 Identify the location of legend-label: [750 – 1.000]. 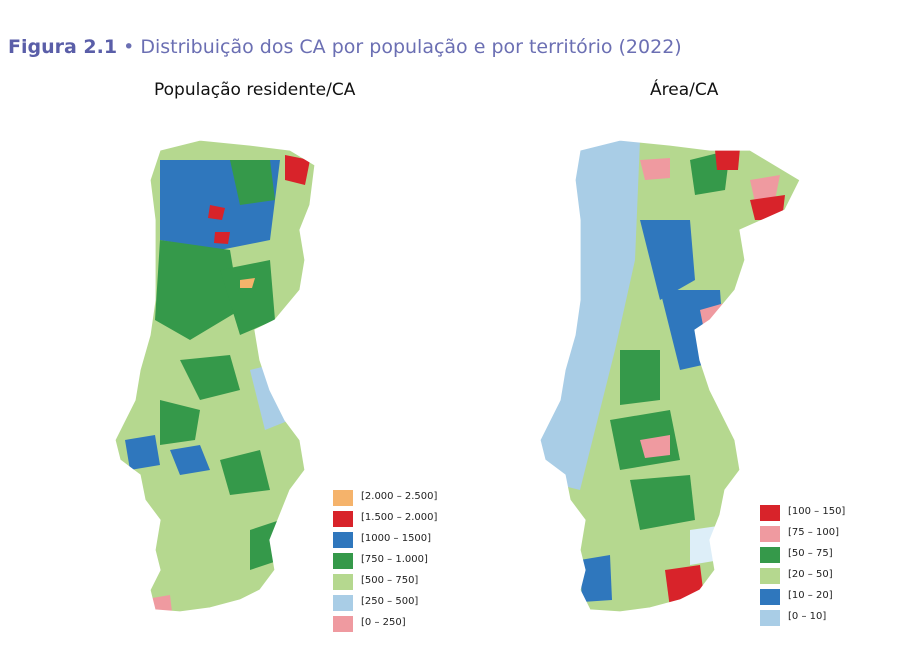
(394, 559).